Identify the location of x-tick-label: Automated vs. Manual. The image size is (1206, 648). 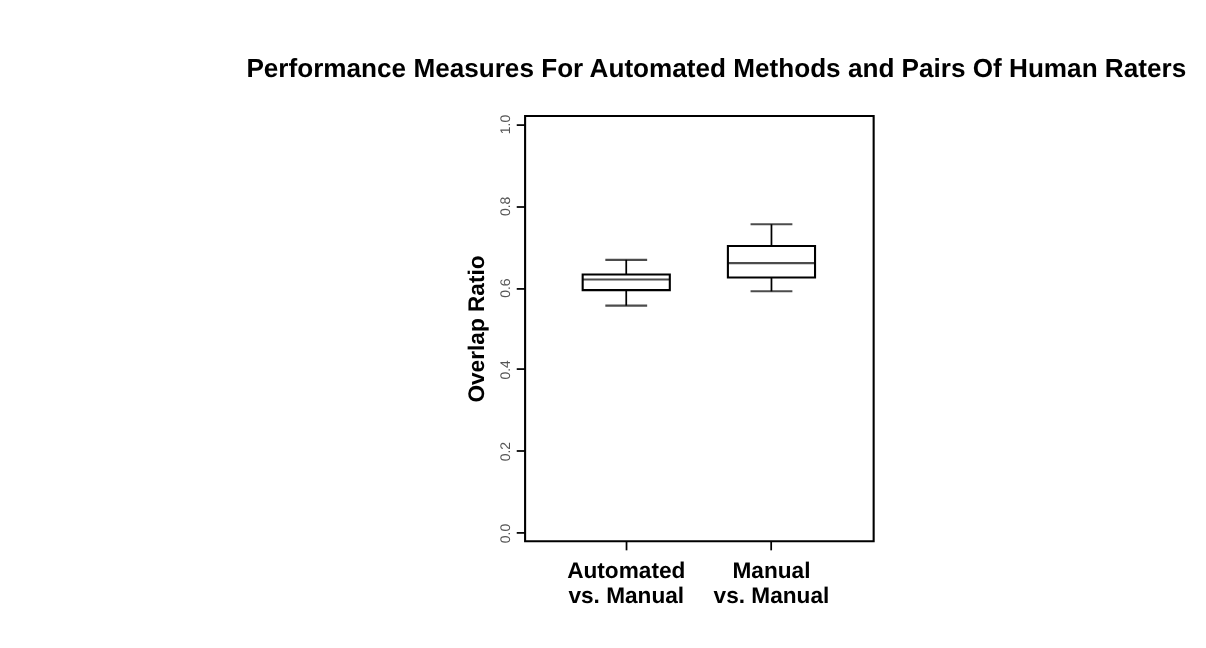
(626, 584).